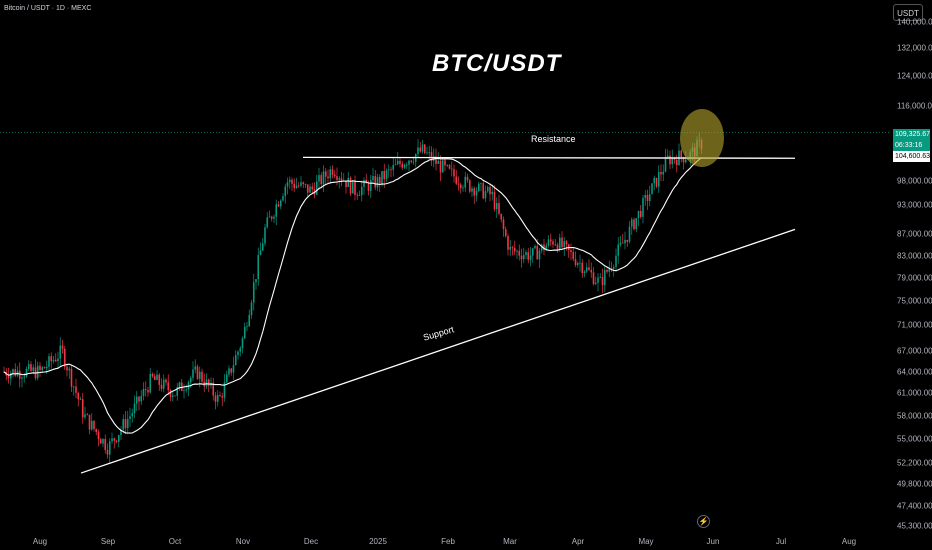  I want to click on currency-selector: USDT, so click(908, 12).